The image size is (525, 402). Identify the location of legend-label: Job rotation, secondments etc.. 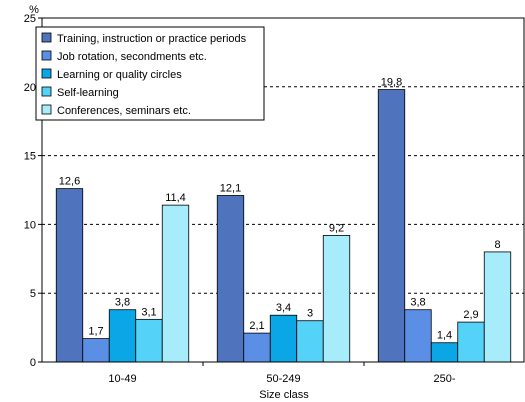
(132, 57).